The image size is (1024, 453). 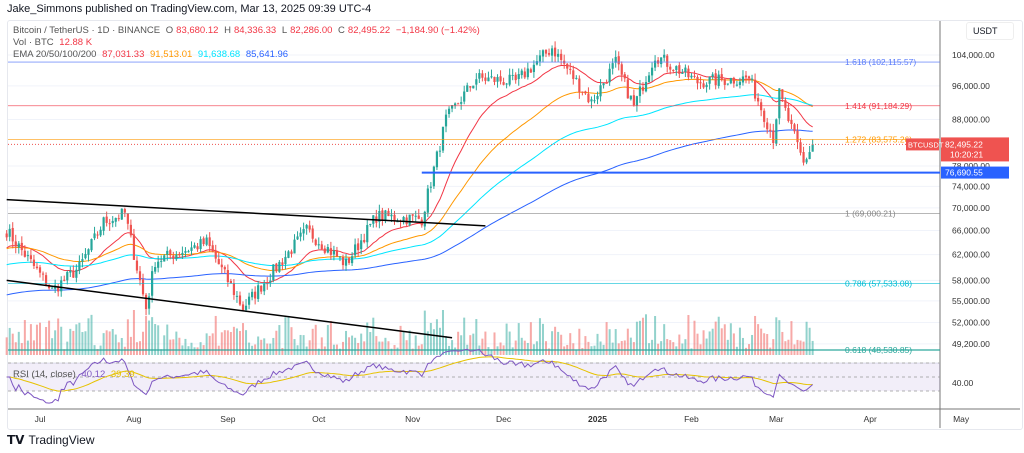 I want to click on currency-label: USDT, so click(x=990, y=31).